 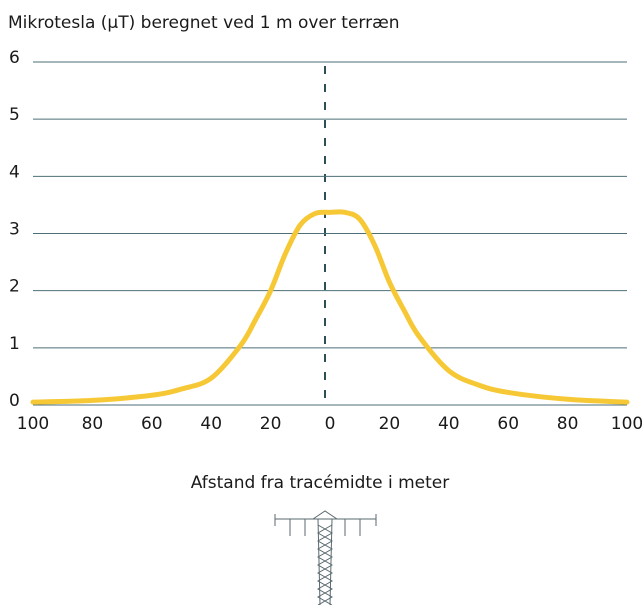 I want to click on x-axis-label: Afstand fra tracémidte i meter, so click(x=320, y=483).